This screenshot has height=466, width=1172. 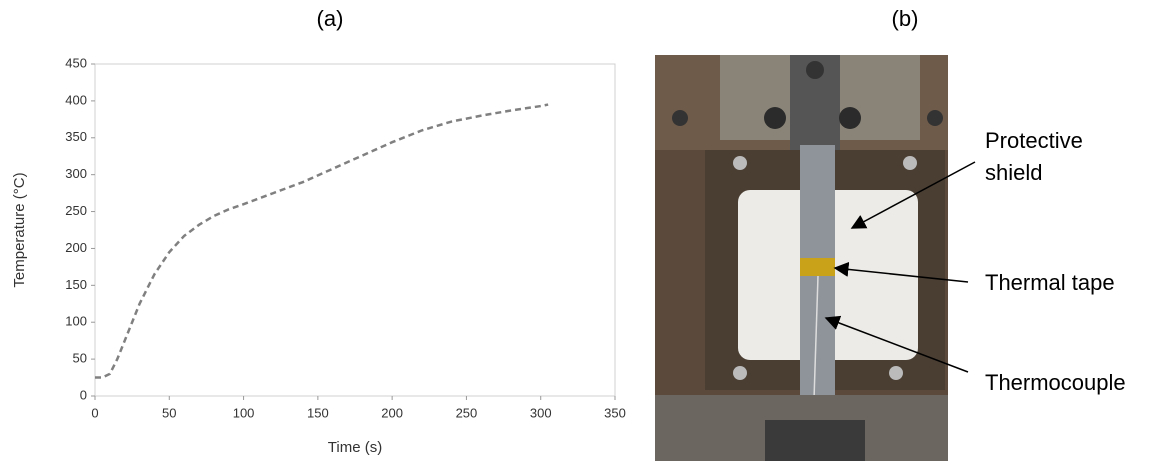 What do you see at coordinates (1050, 282) in the screenshot?
I see `annotation: Thermal tape` at bounding box center [1050, 282].